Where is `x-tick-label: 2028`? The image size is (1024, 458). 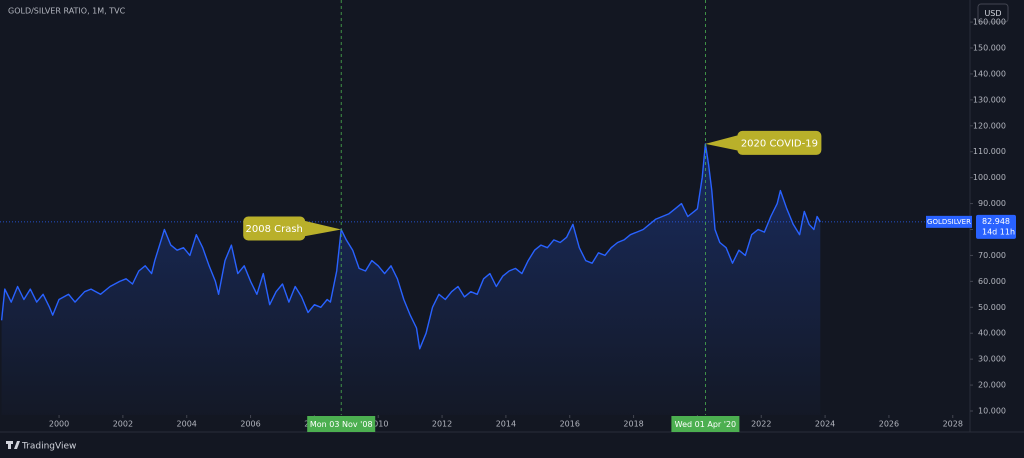
x-tick-label: 2028 is located at coordinates (953, 424).